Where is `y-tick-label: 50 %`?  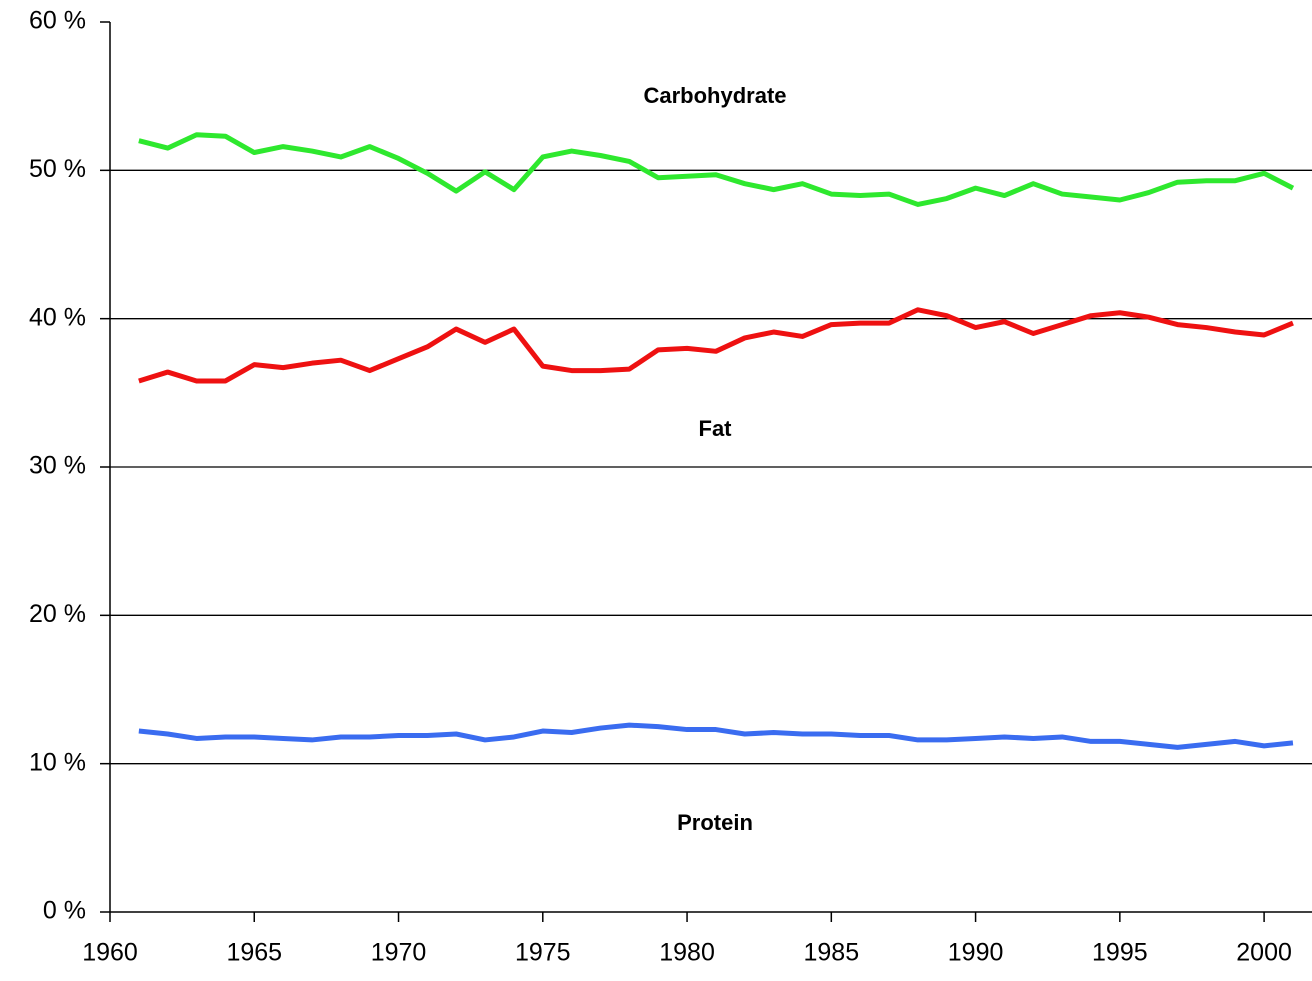 y-tick-label: 50 % is located at coordinates (57, 169).